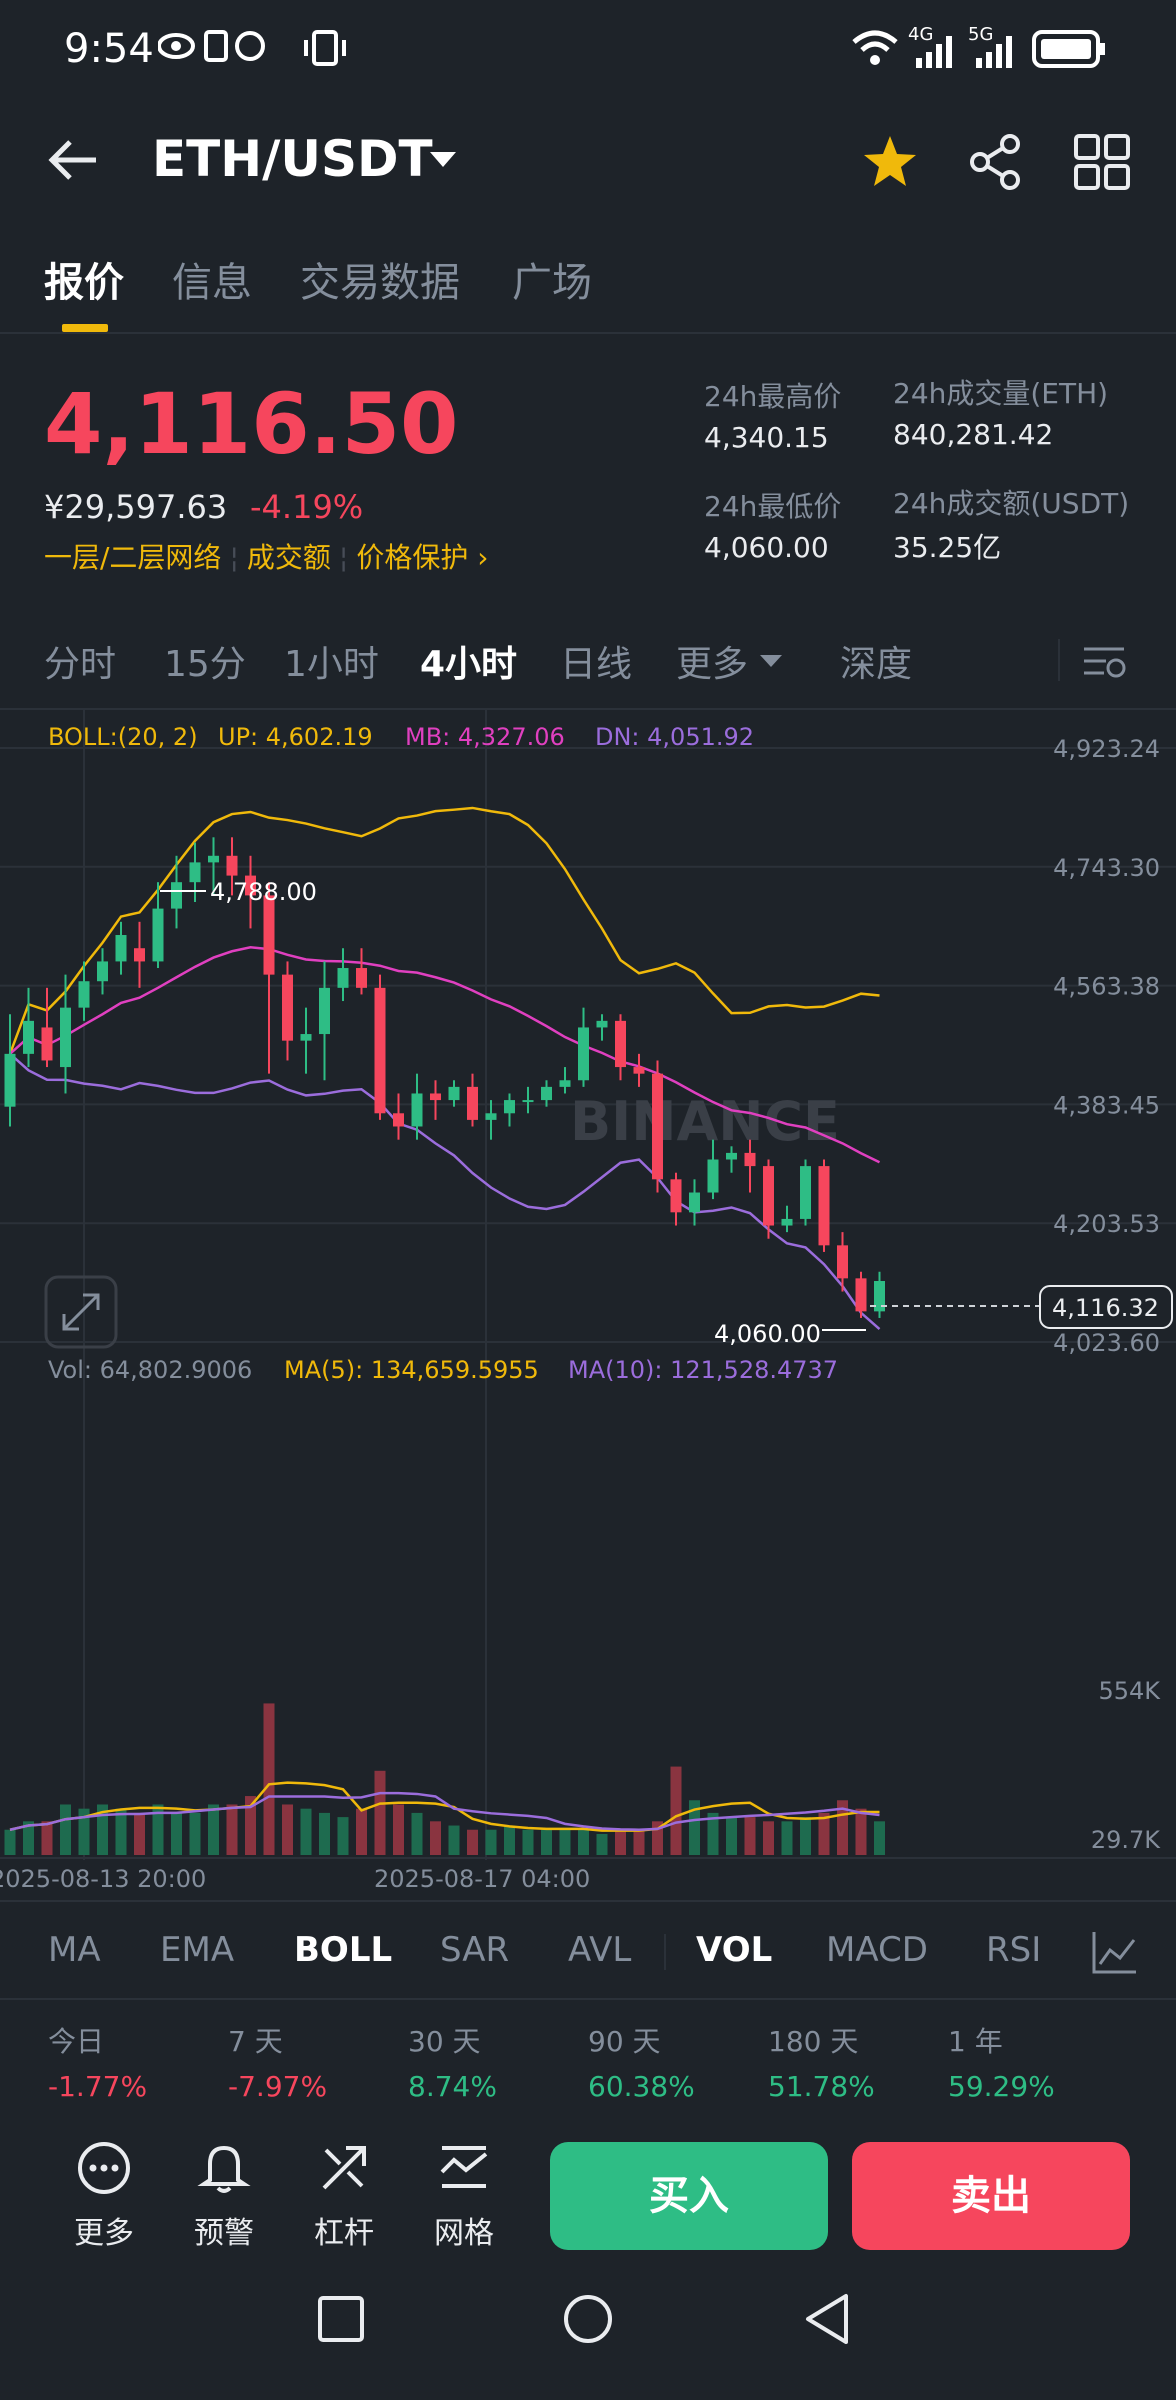  Describe the element at coordinates (1115, 1955) in the screenshot. I see `indicator-settings-icon` at that location.